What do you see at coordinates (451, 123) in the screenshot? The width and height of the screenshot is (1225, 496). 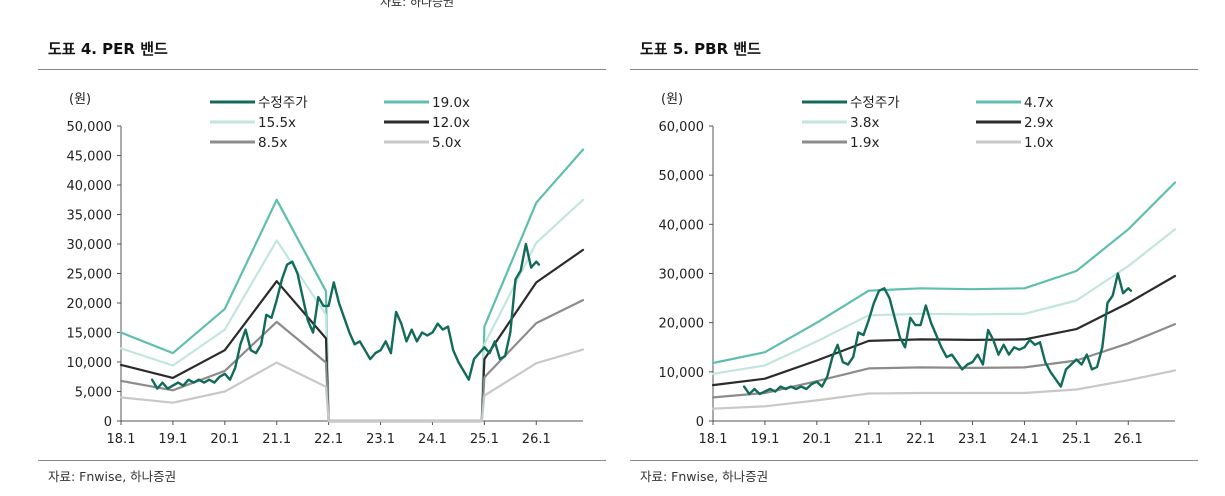 I see `legend-label: 12.0x` at bounding box center [451, 123].